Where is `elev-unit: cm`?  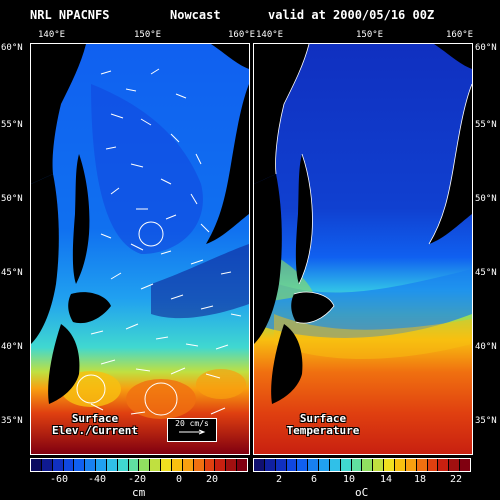 elev-unit: cm is located at coordinates (139, 492).